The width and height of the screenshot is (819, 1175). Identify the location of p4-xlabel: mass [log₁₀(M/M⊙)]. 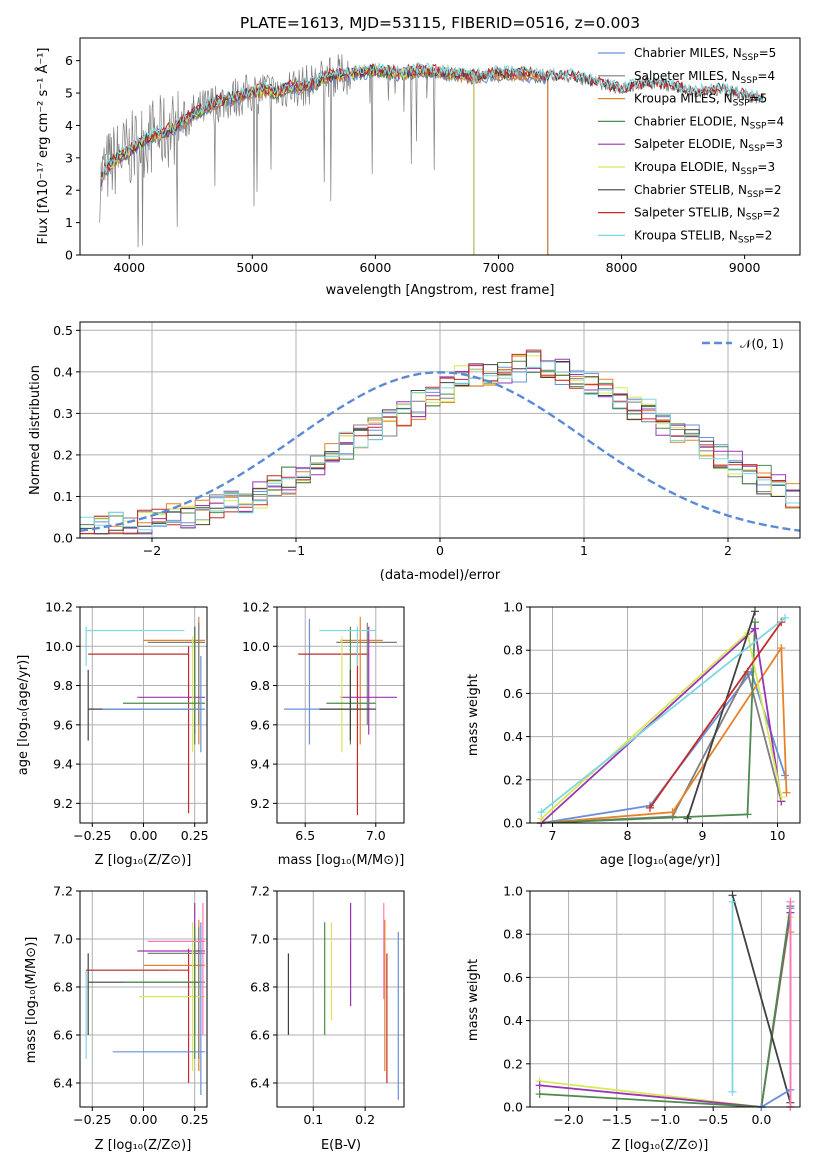
(341, 860).